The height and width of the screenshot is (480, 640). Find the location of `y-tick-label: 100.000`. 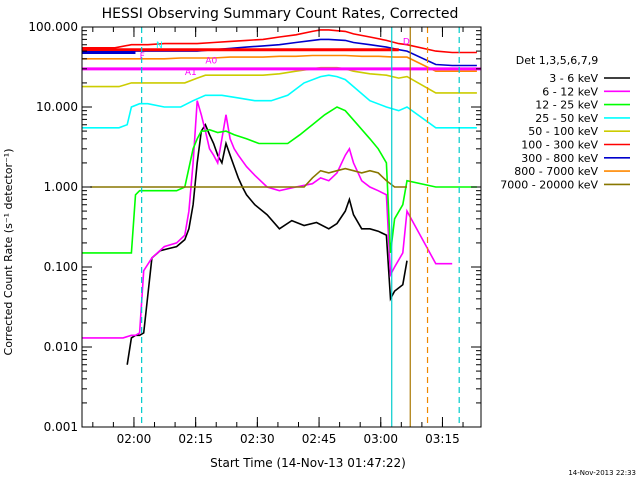

y-tick-label: 100.000 is located at coordinates (53, 27).